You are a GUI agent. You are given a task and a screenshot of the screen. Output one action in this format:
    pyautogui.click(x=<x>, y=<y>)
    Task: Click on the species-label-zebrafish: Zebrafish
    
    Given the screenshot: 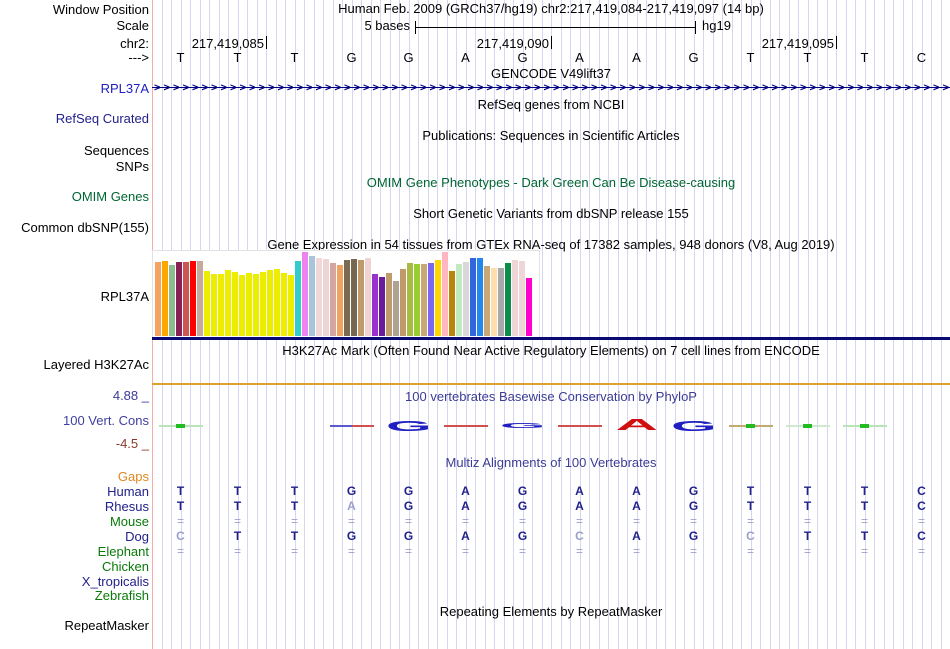 What is the action you would take?
    pyautogui.click(x=121, y=595)
    